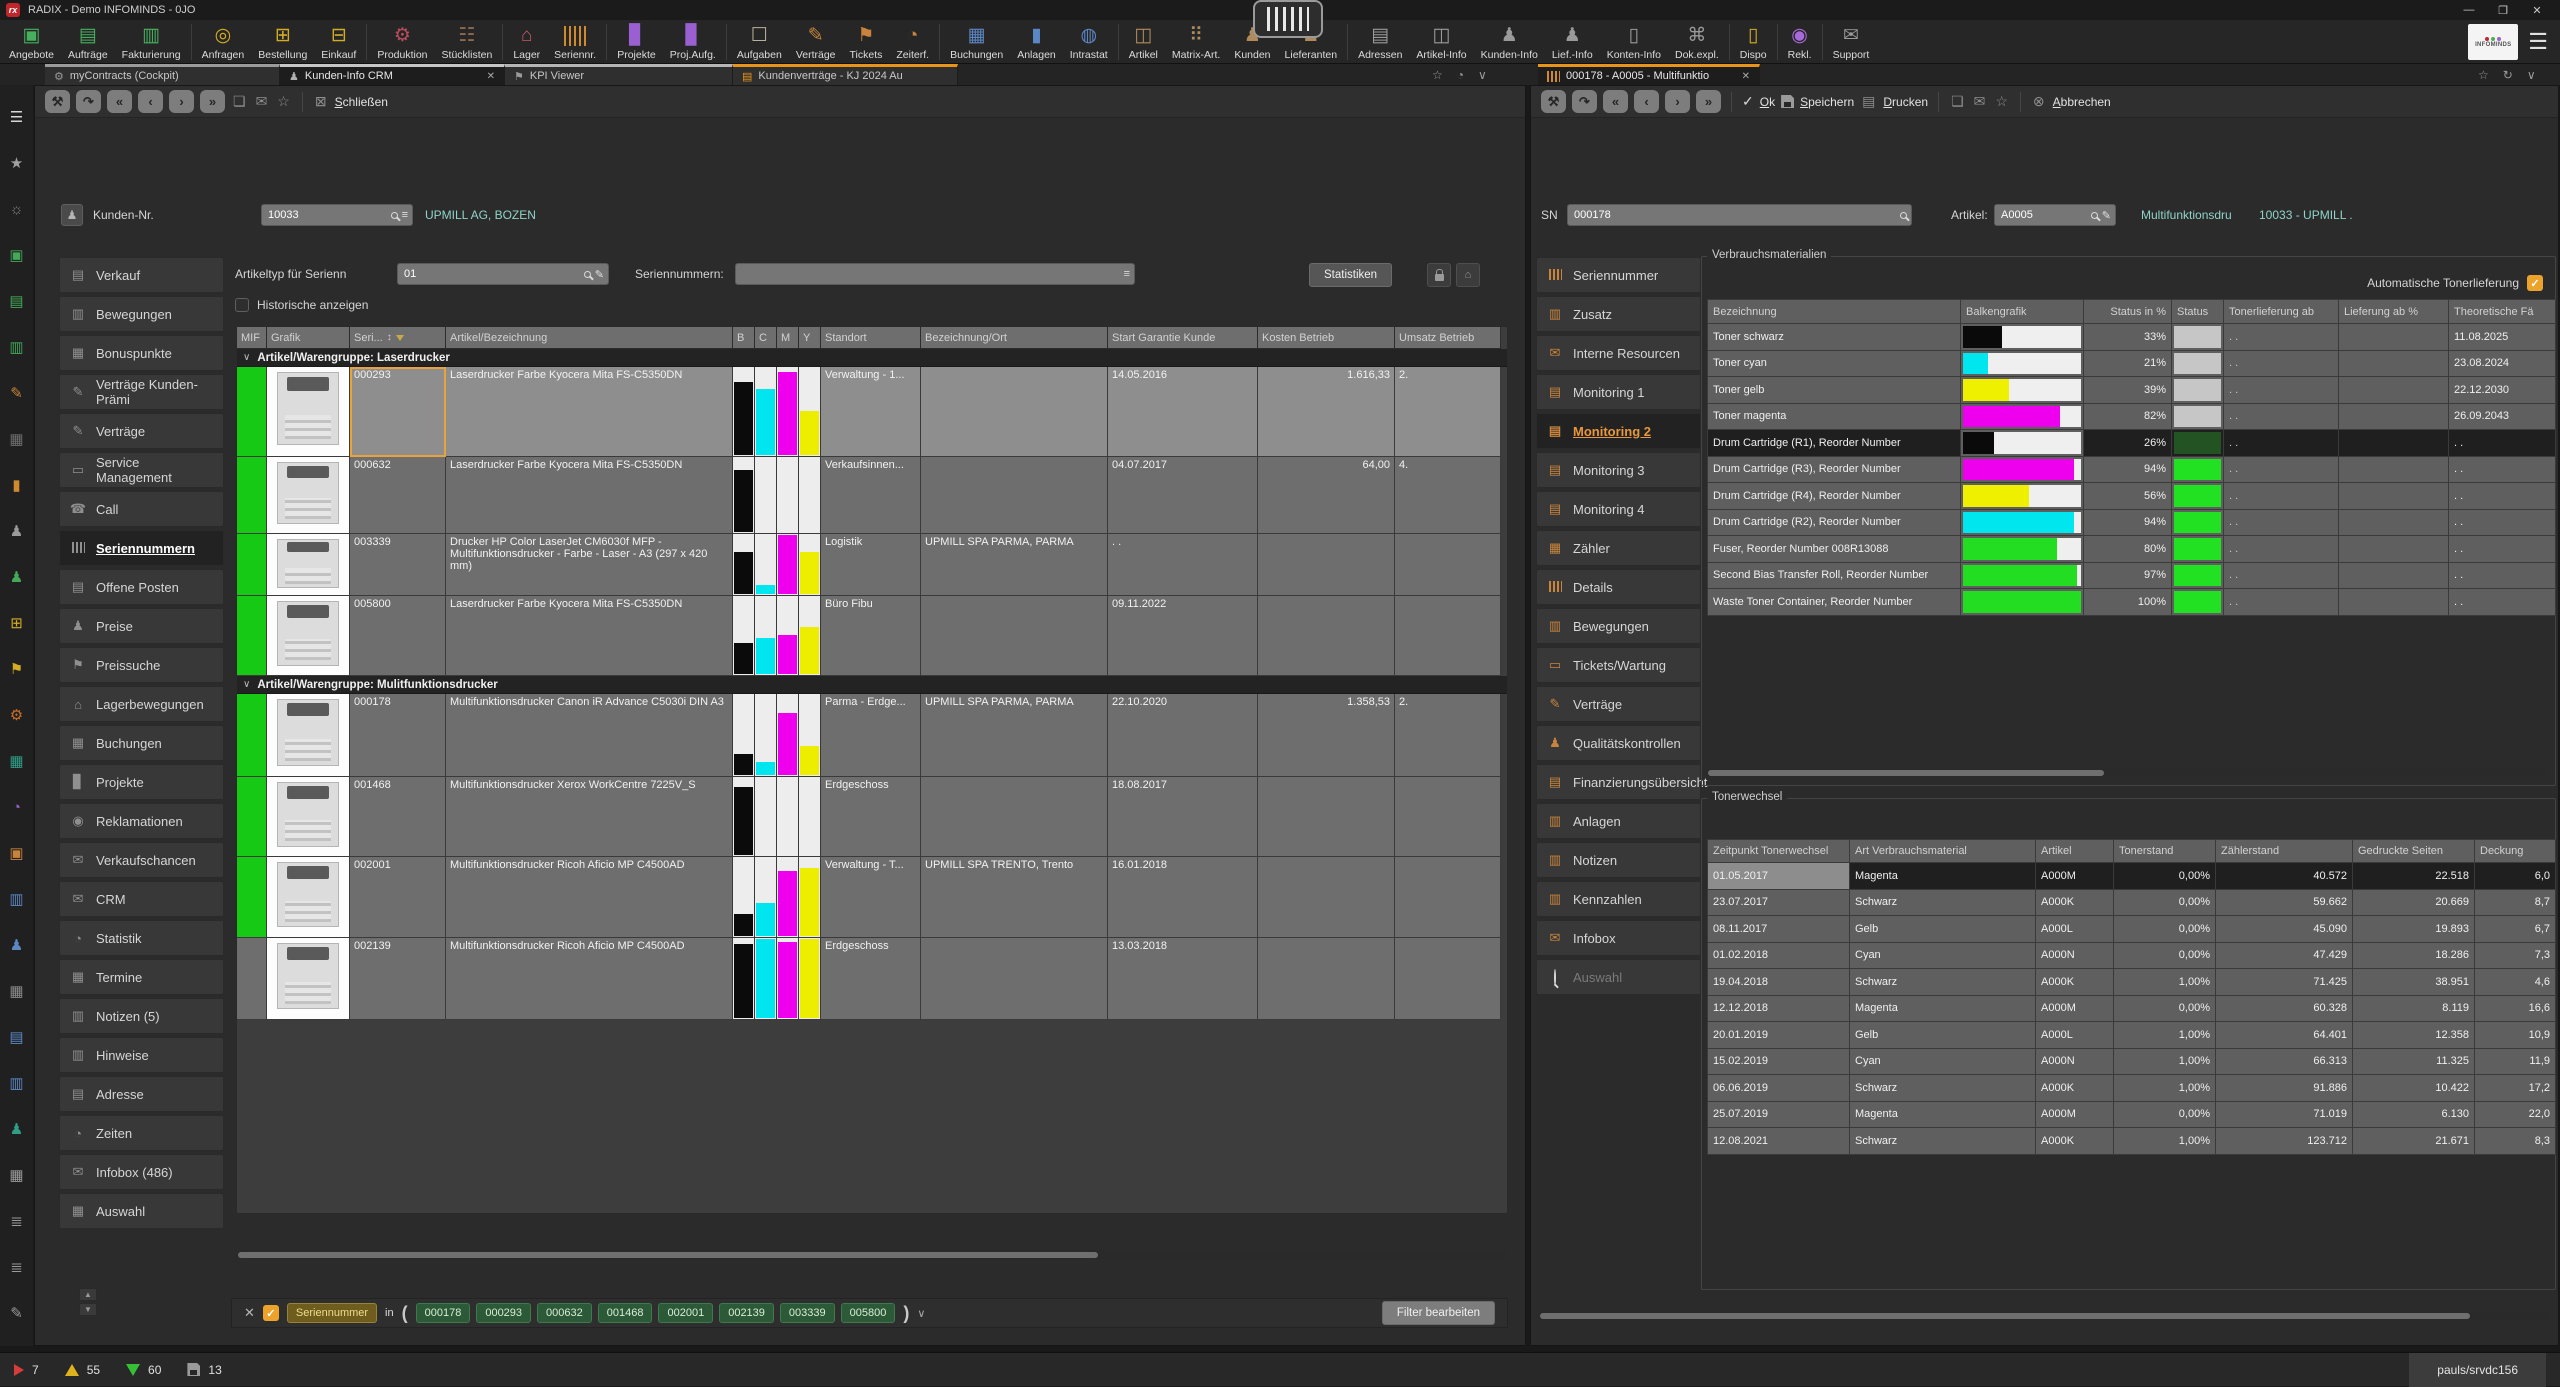  I want to click on lock-button, so click(1439, 275).